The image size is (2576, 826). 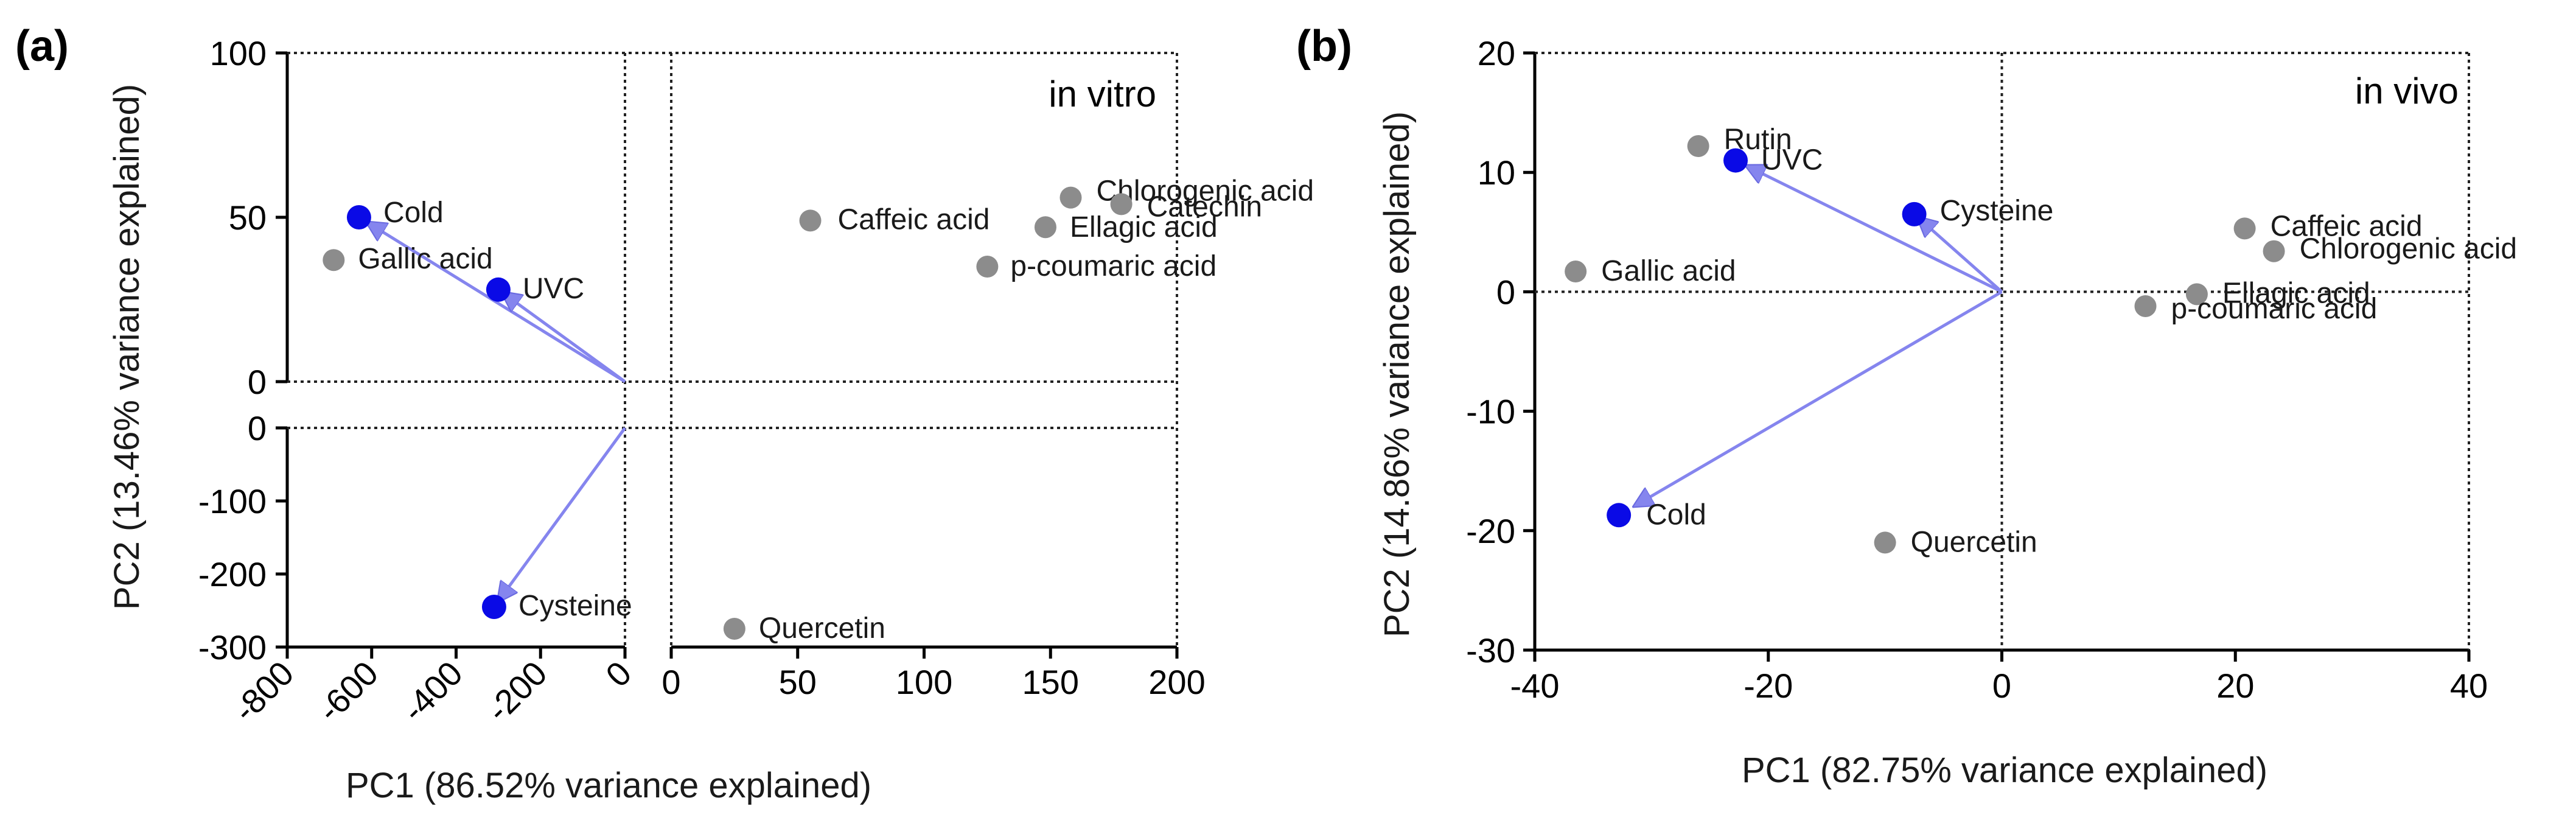 What do you see at coordinates (2274, 251) in the screenshot?
I see `panel-b-point-chlorogenic-acid` at bounding box center [2274, 251].